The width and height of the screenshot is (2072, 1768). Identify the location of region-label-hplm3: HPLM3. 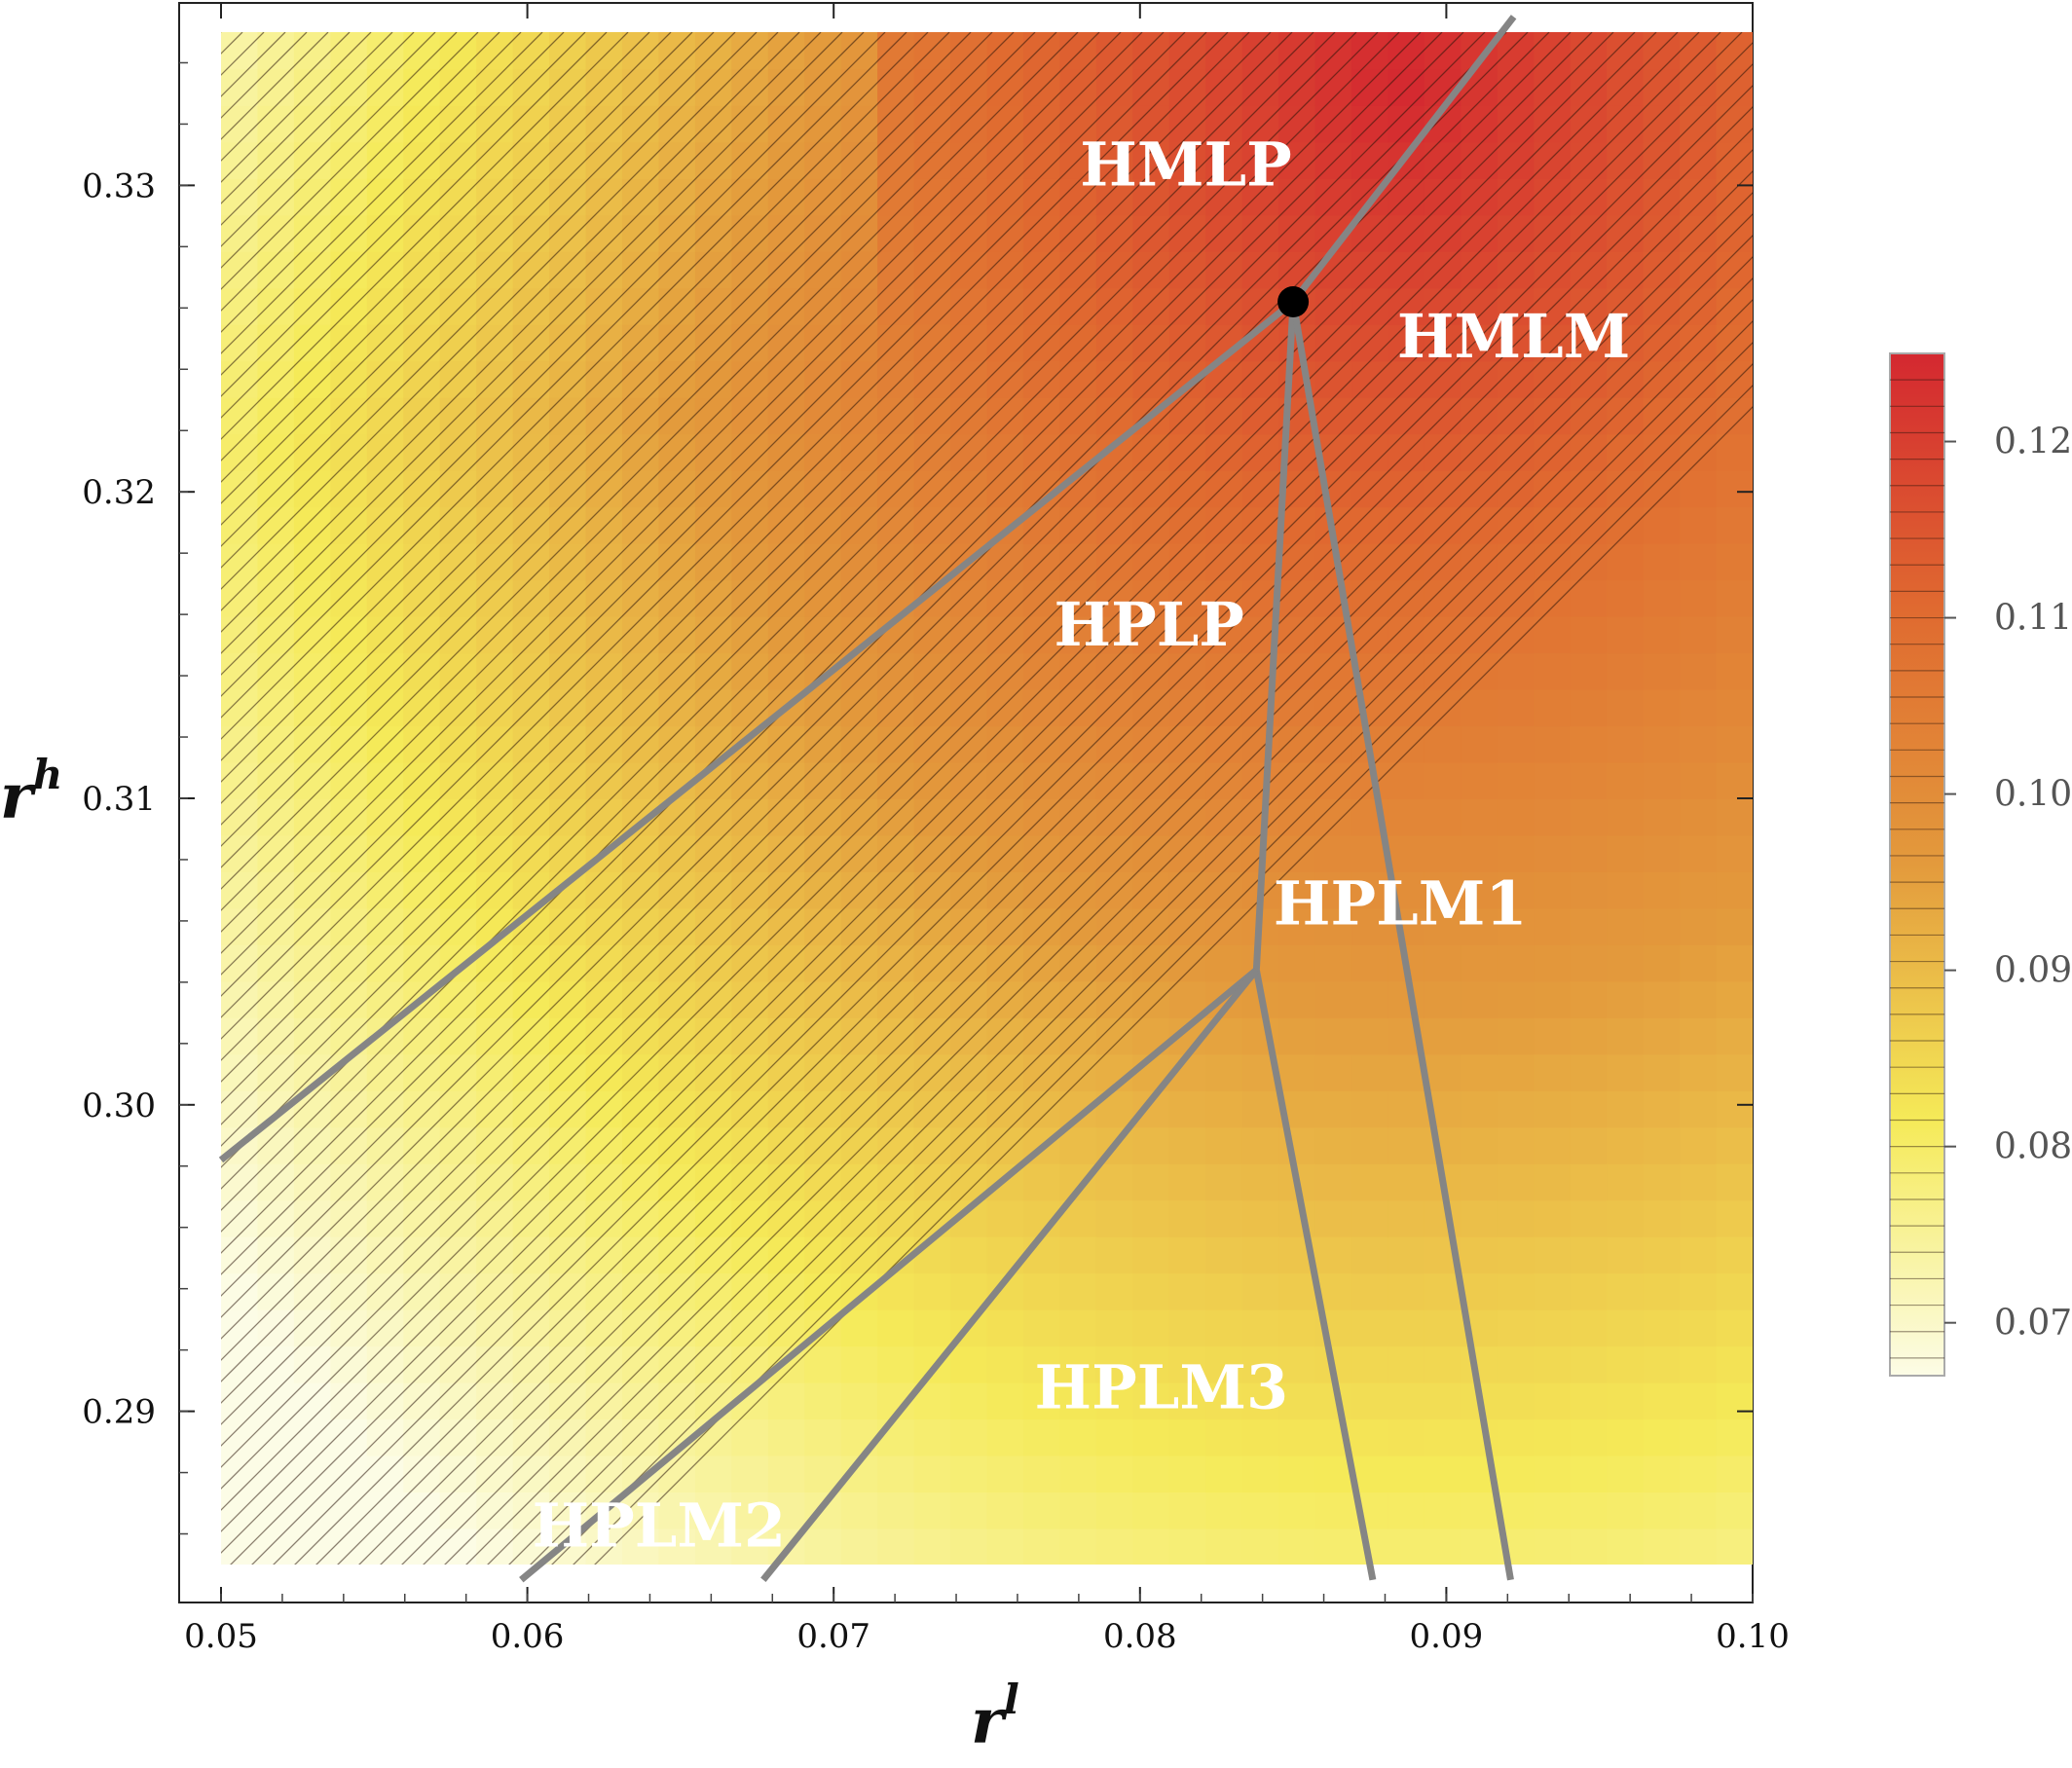
(1162, 1387).